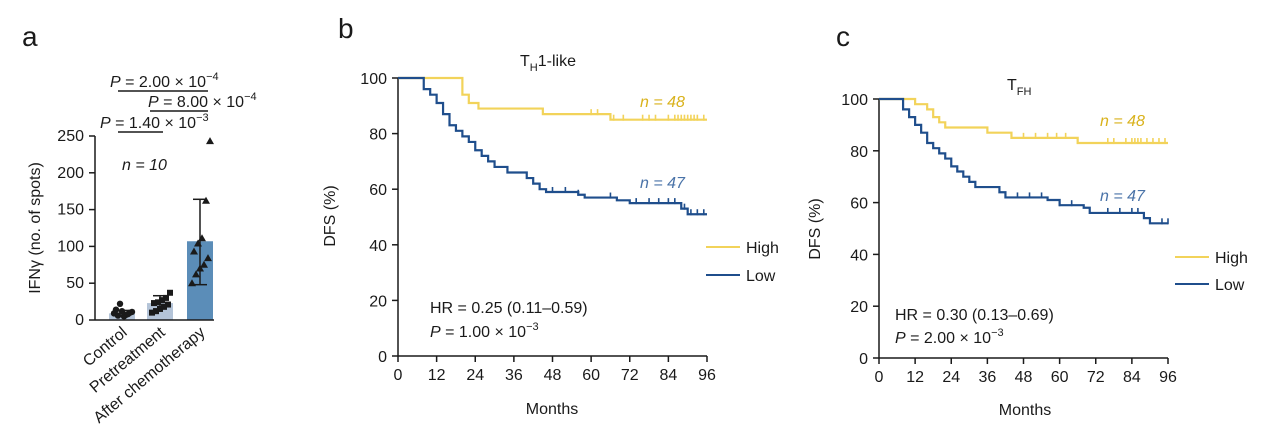  Describe the element at coordinates (437, 375) in the screenshot. I see `xtick-label: 12` at that location.